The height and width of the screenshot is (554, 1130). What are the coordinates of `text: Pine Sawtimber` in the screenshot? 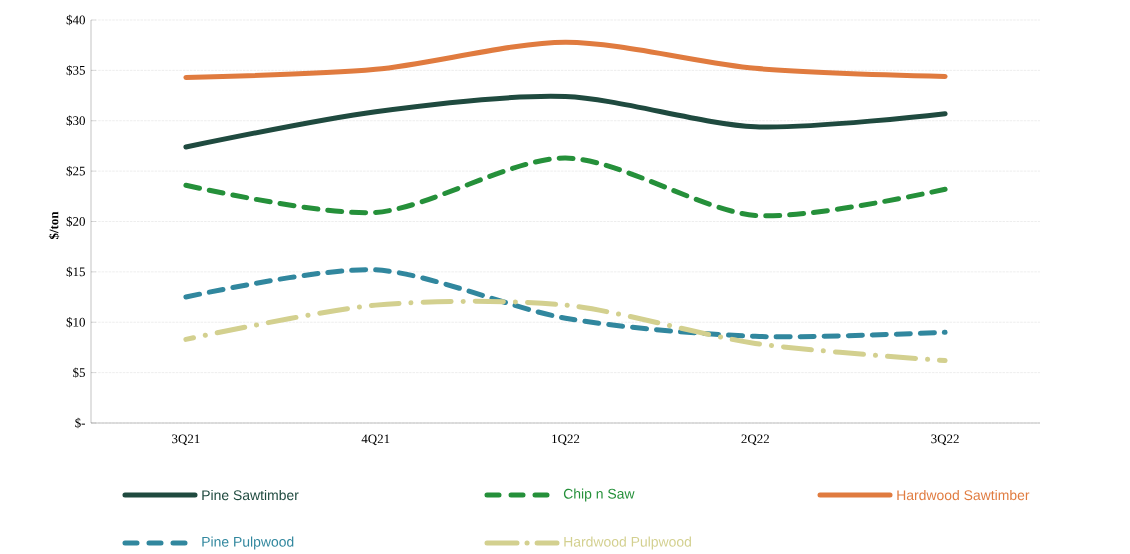 It's located at (250, 495).